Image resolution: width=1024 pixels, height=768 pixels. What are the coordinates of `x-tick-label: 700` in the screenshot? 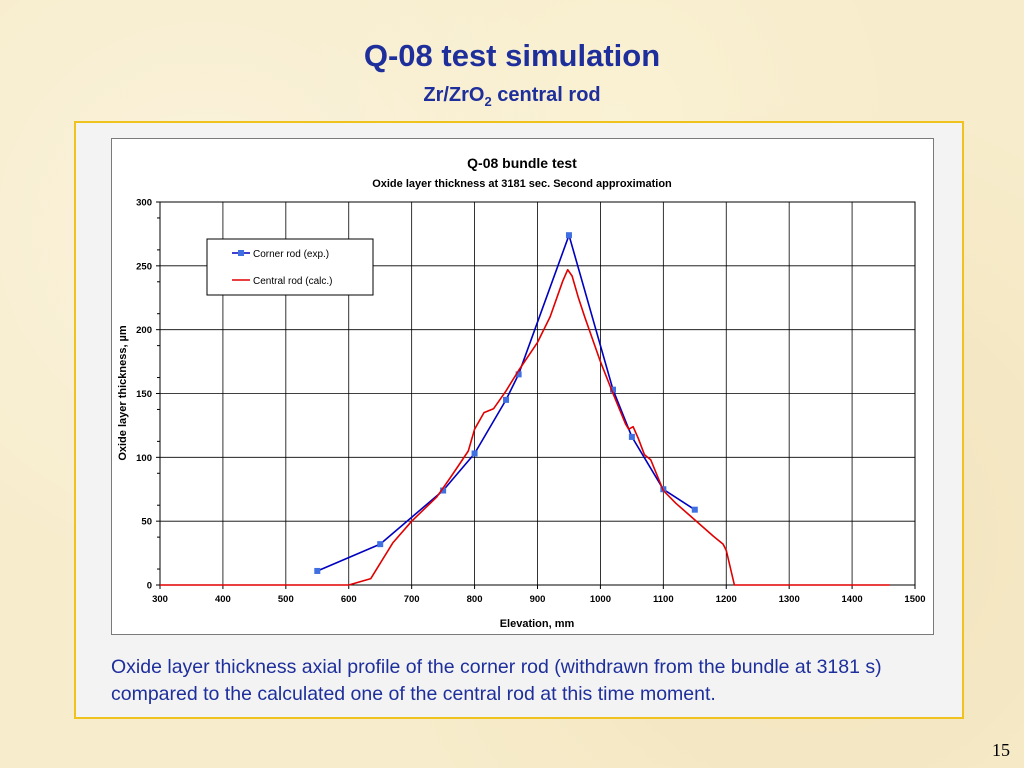 It's located at (412, 599).